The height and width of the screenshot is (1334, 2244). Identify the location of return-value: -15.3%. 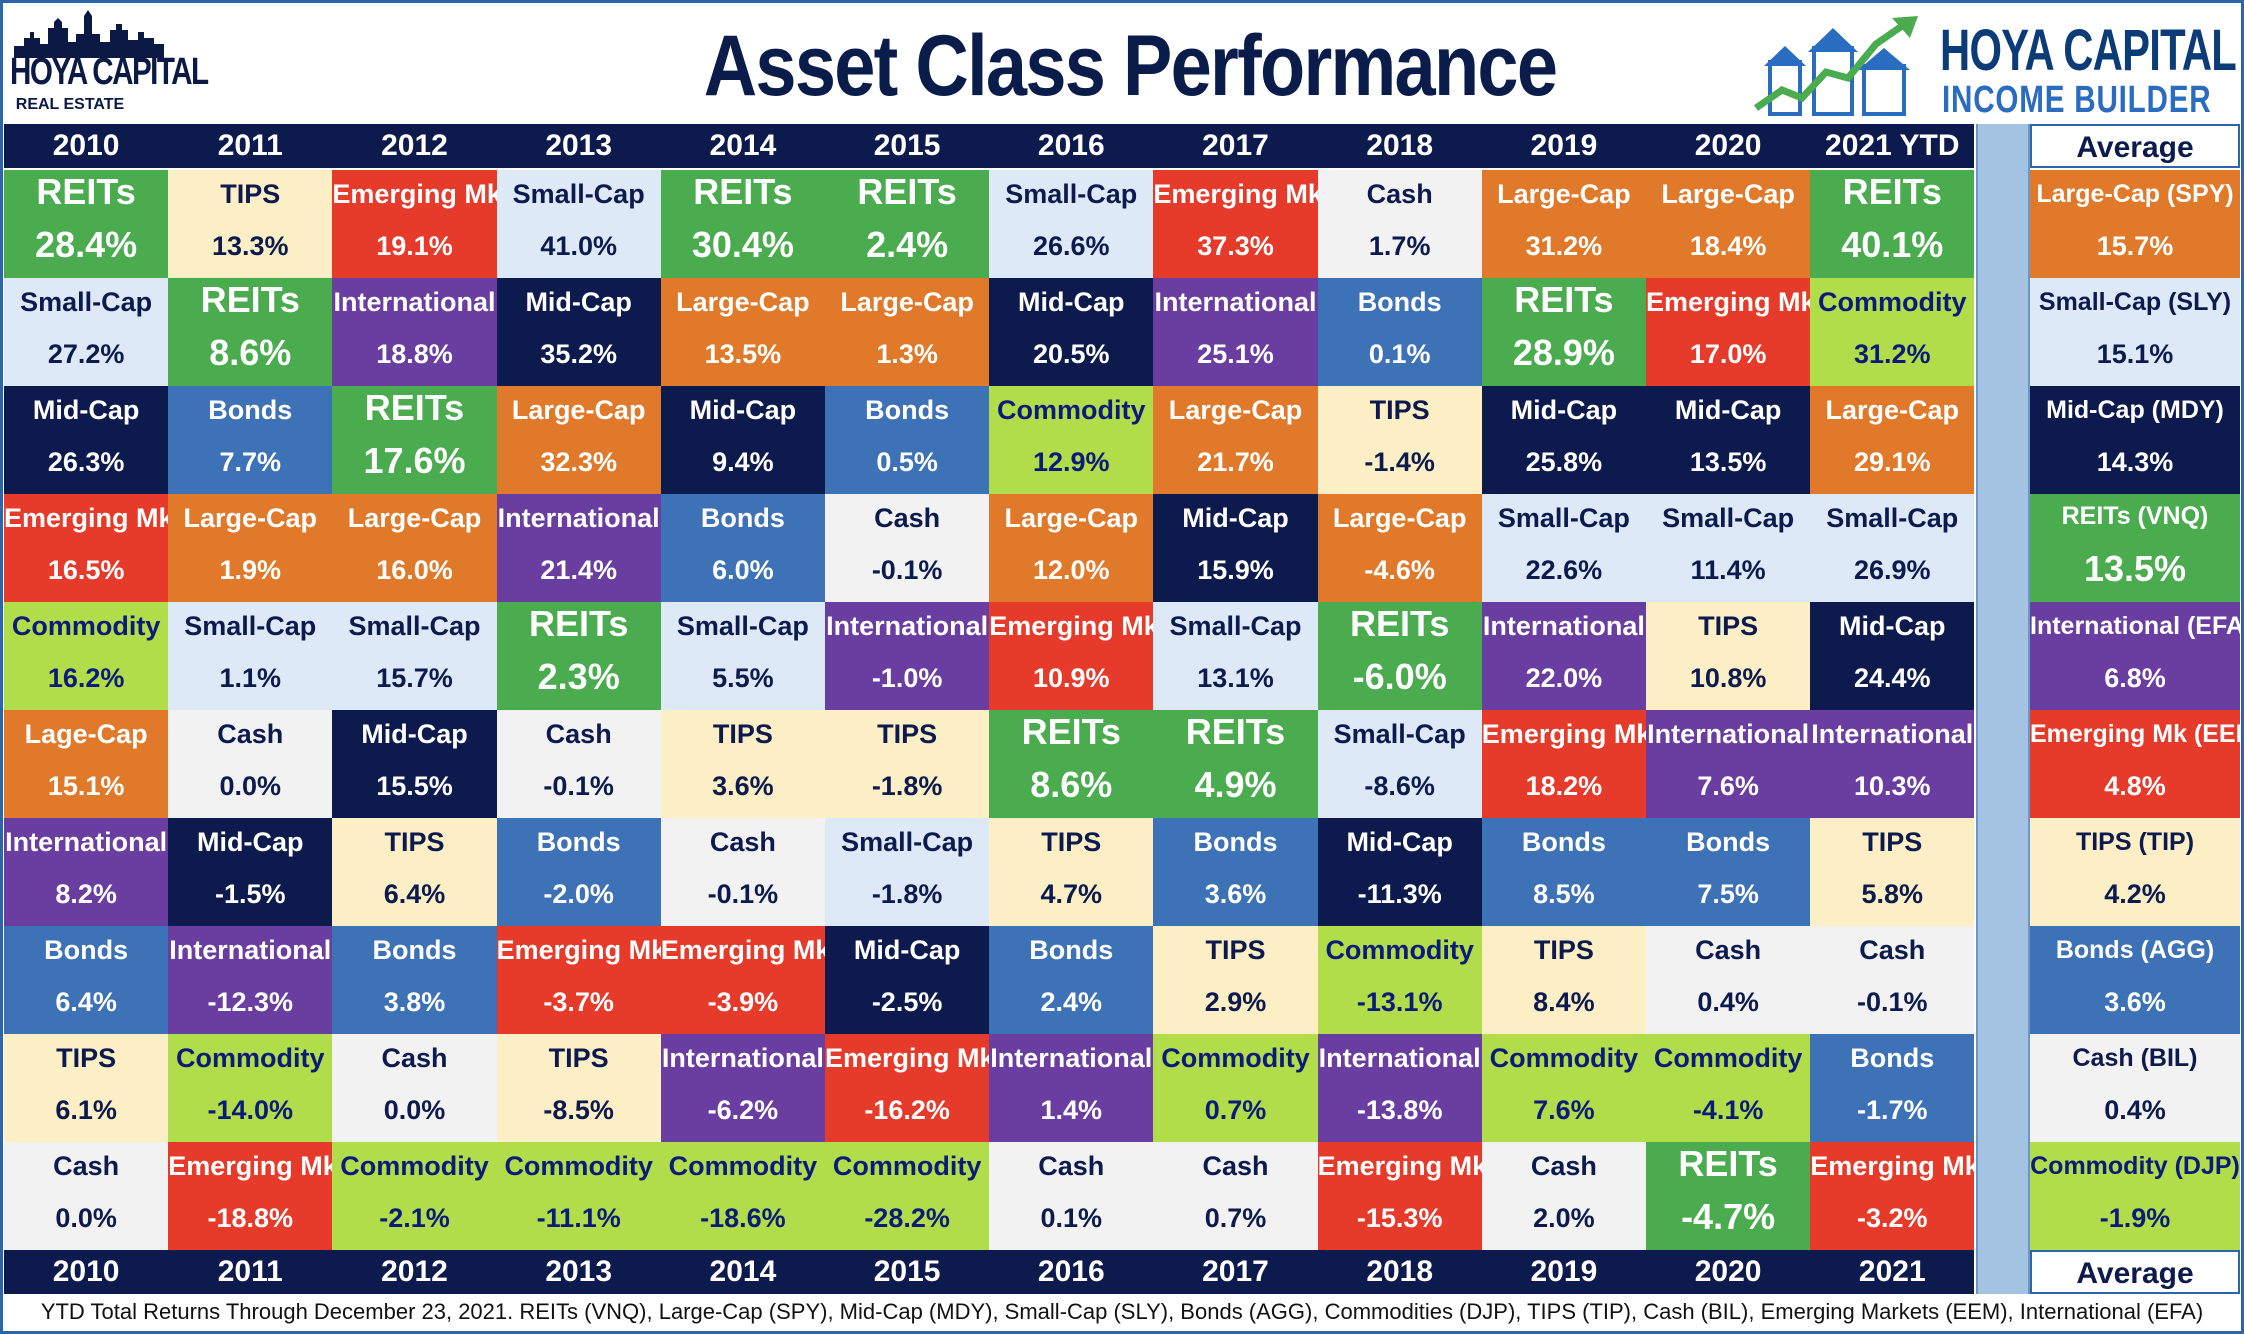
(1399, 1218).